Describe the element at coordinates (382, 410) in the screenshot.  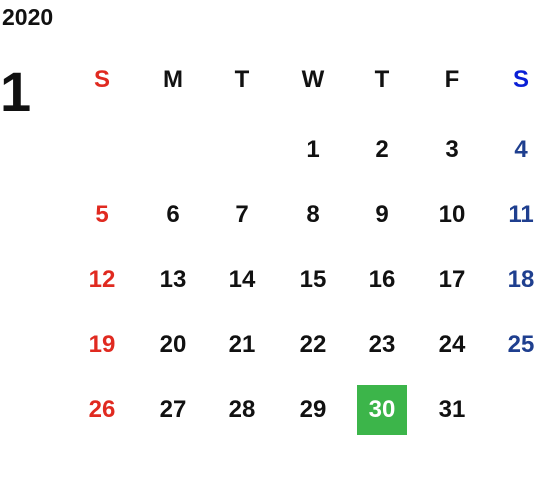
I see `selected-day: 30` at that location.